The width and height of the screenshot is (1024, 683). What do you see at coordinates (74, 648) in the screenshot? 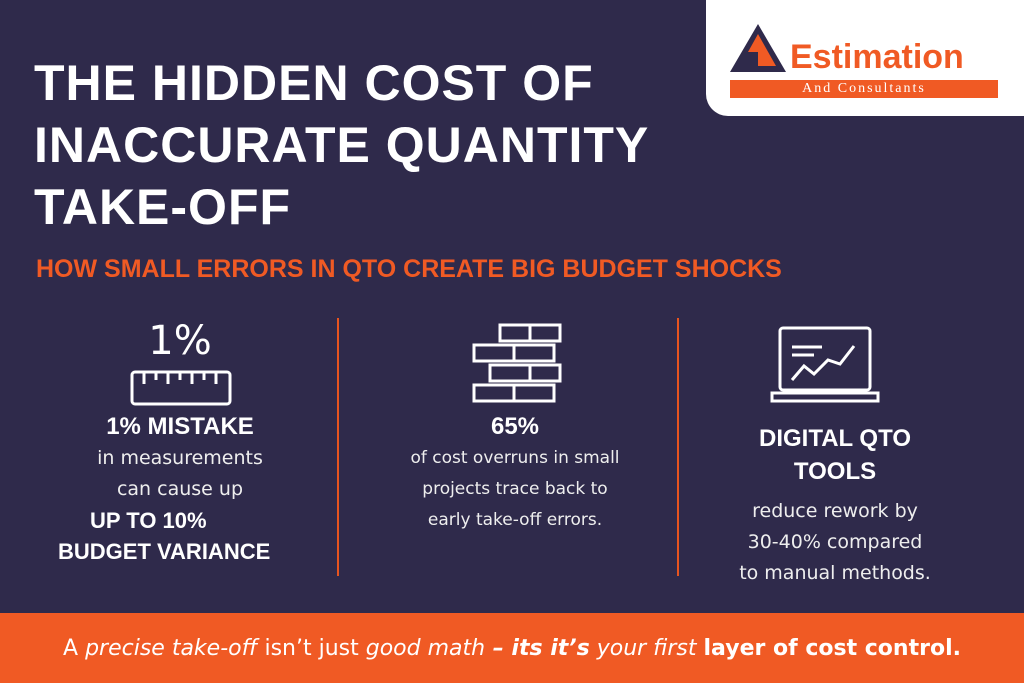
I see `footer-text: A` at bounding box center [74, 648].